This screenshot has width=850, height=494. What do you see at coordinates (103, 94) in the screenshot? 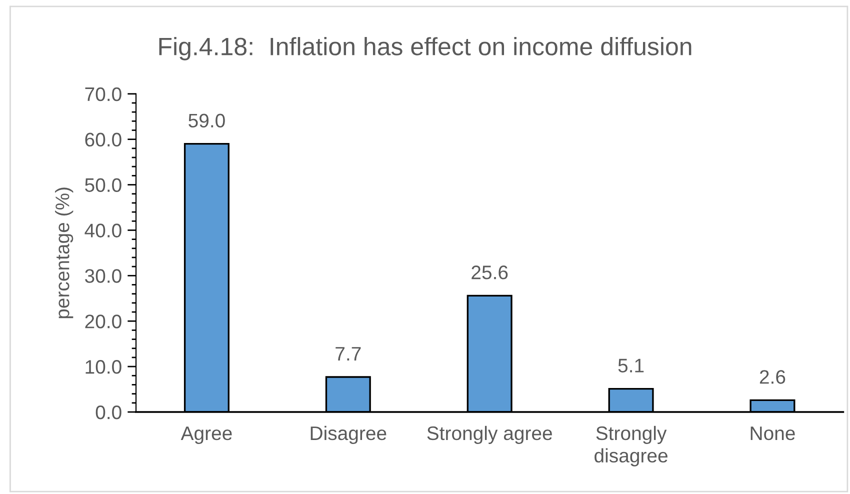
I see `y-tick-label: 70.0` at bounding box center [103, 94].